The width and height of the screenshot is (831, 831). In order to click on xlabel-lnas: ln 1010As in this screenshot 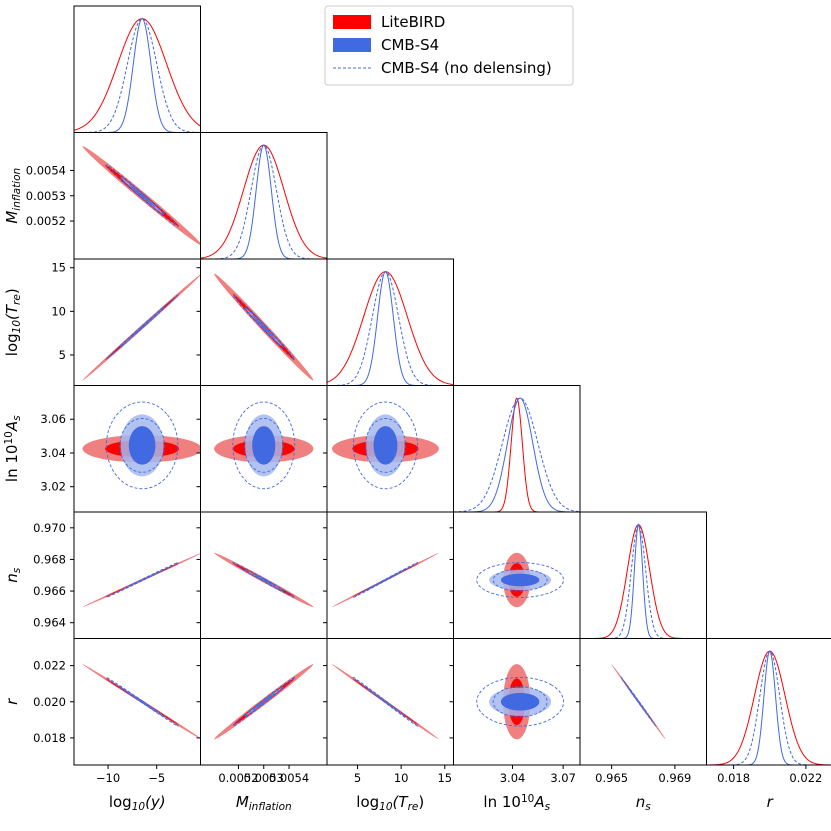, I will do `click(516, 803)`.